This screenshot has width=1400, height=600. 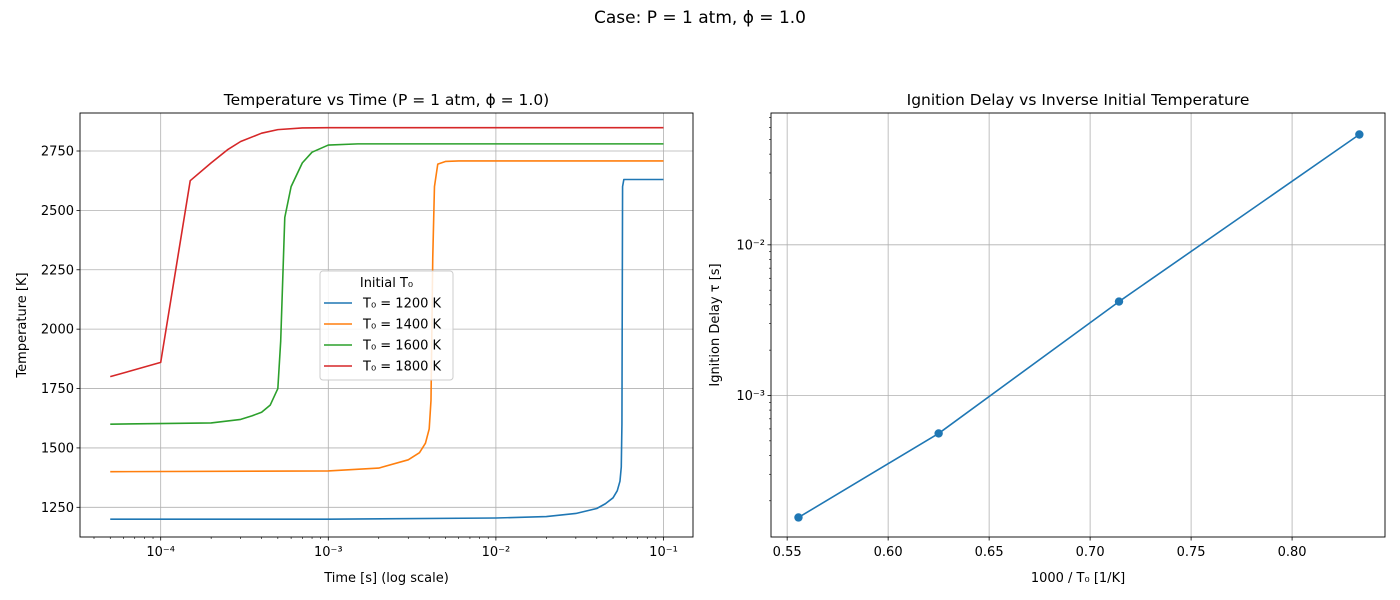 What do you see at coordinates (888, 552) in the screenshot?
I see `x-tick-label: 0.60` at bounding box center [888, 552].